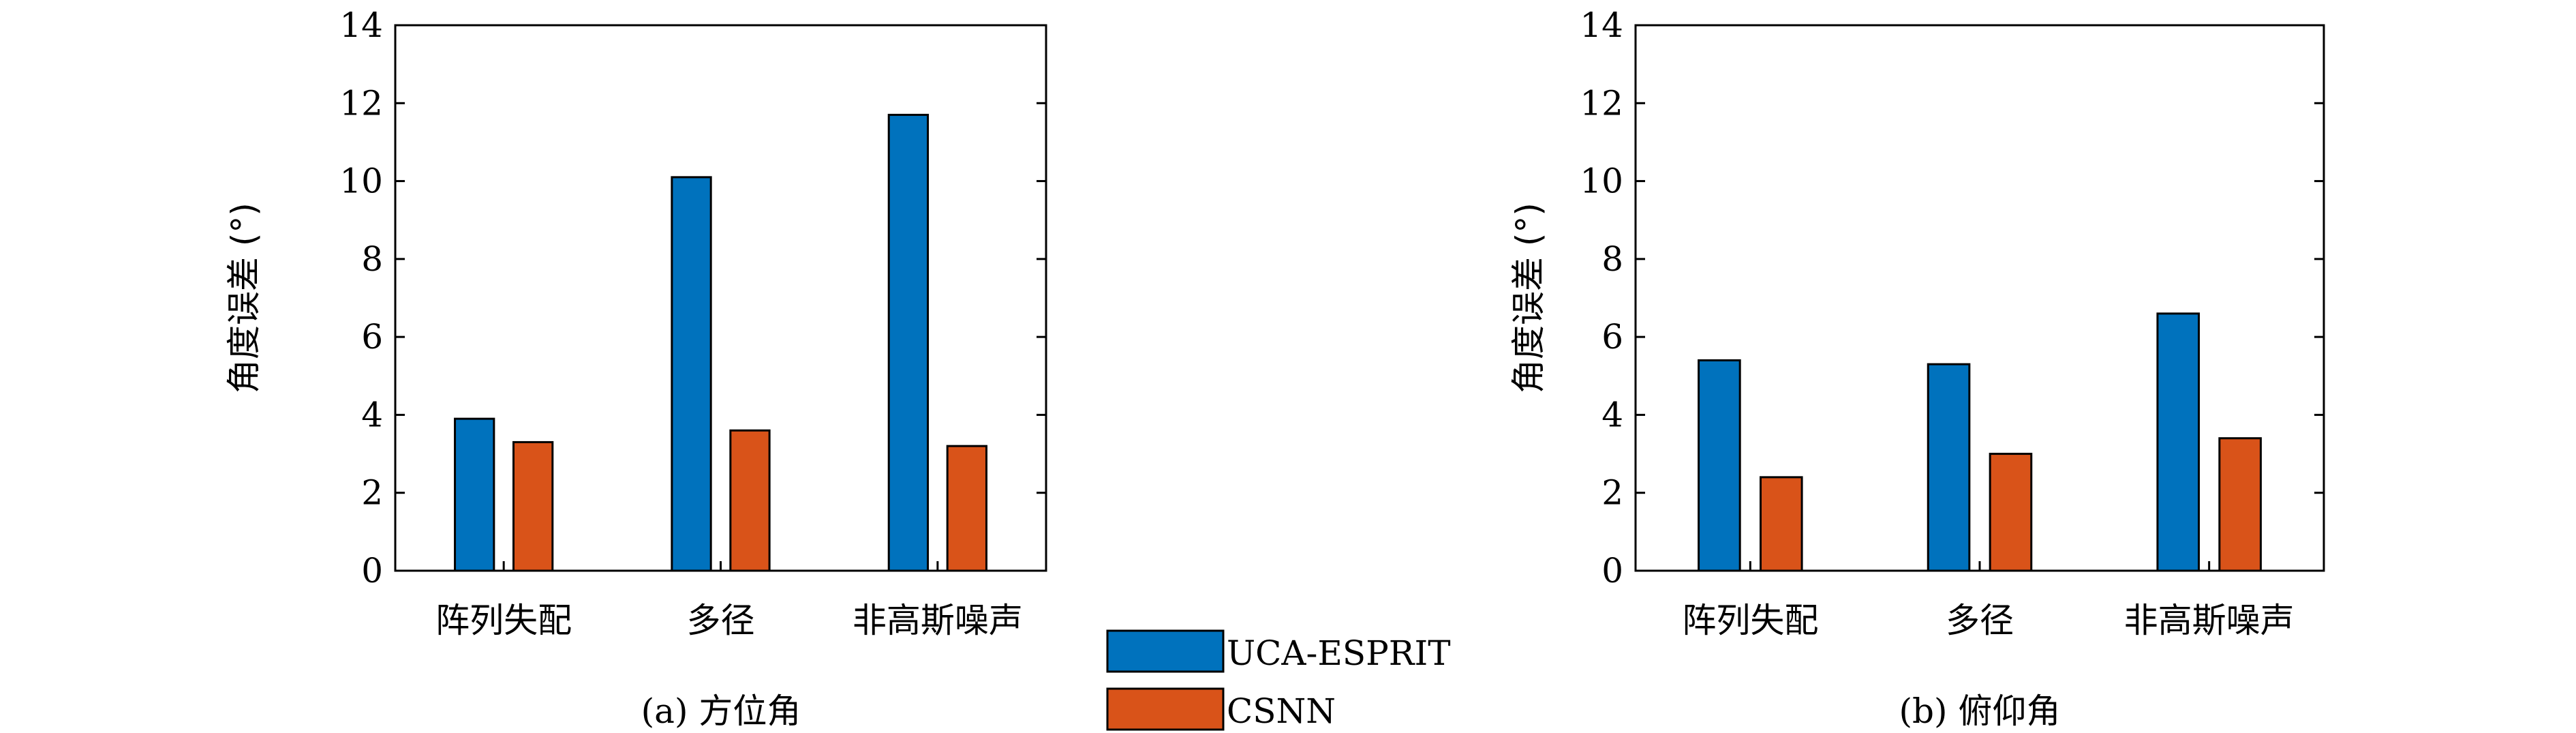 This screenshot has height=733, width=2576. What do you see at coordinates (1980, 711) in the screenshot?
I see `chart-caption: (b) 俯仰角` at bounding box center [1980, 711].